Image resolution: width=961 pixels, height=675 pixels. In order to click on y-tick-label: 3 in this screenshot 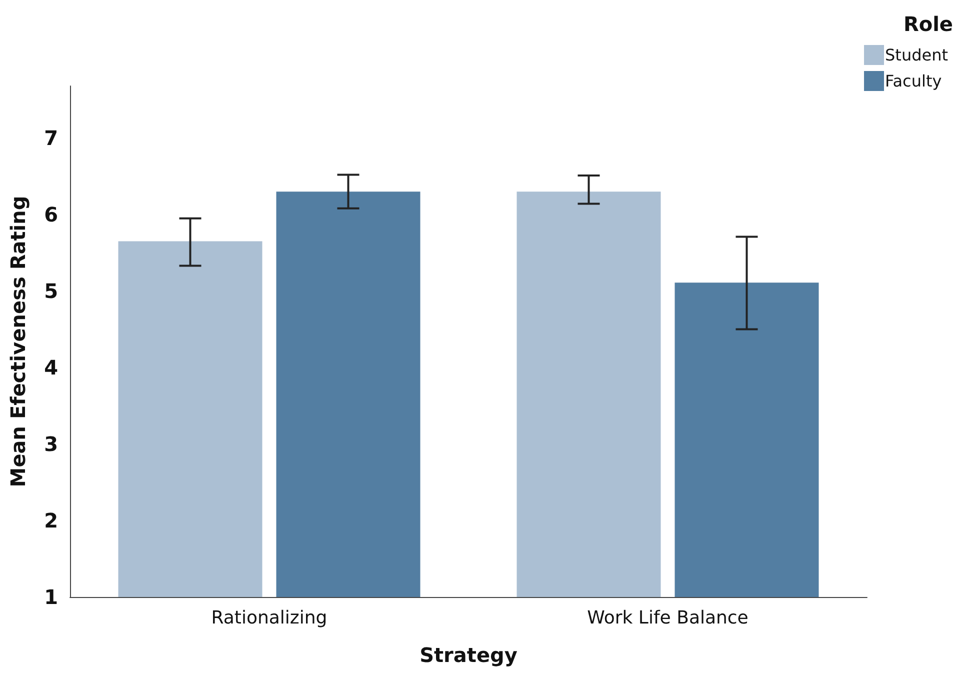, I will do `click(51, 444)`.